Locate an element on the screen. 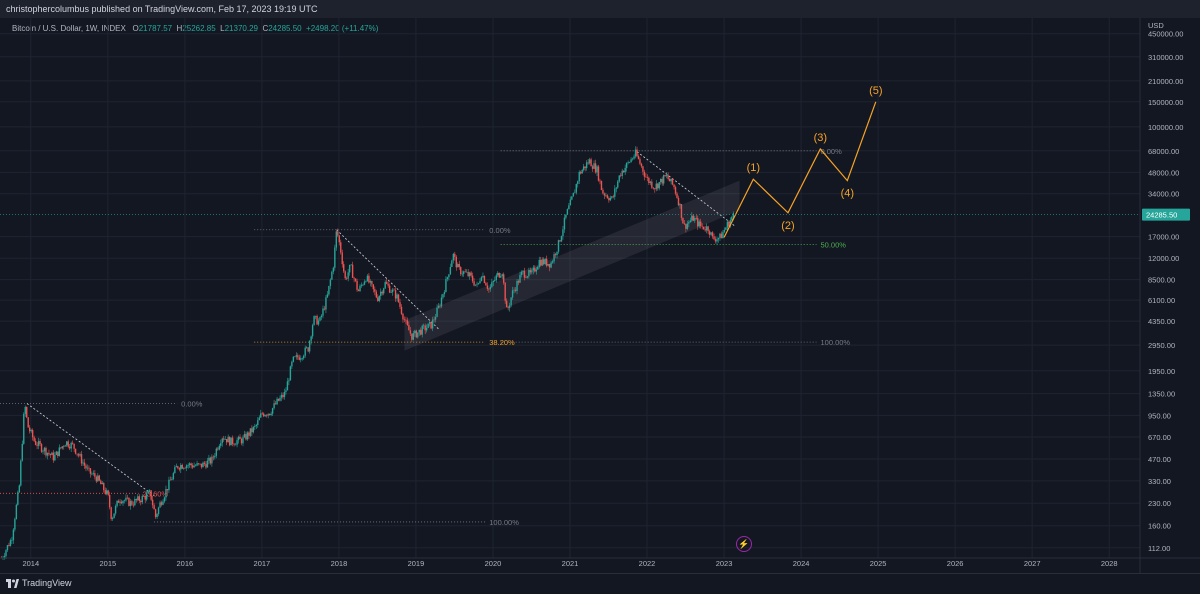 The image size is (1200, 594). y-tick-label: 150000.00 is located at coordinates (1165, 102).